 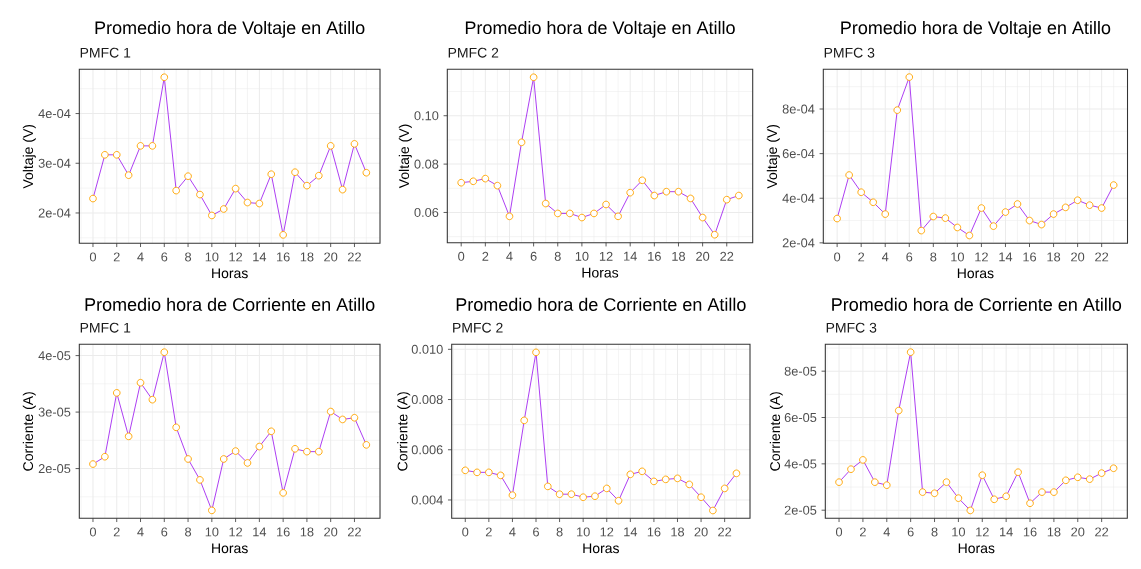 I want to click on y-axis-title: Voltaje (V), so click(x=29, y=156).